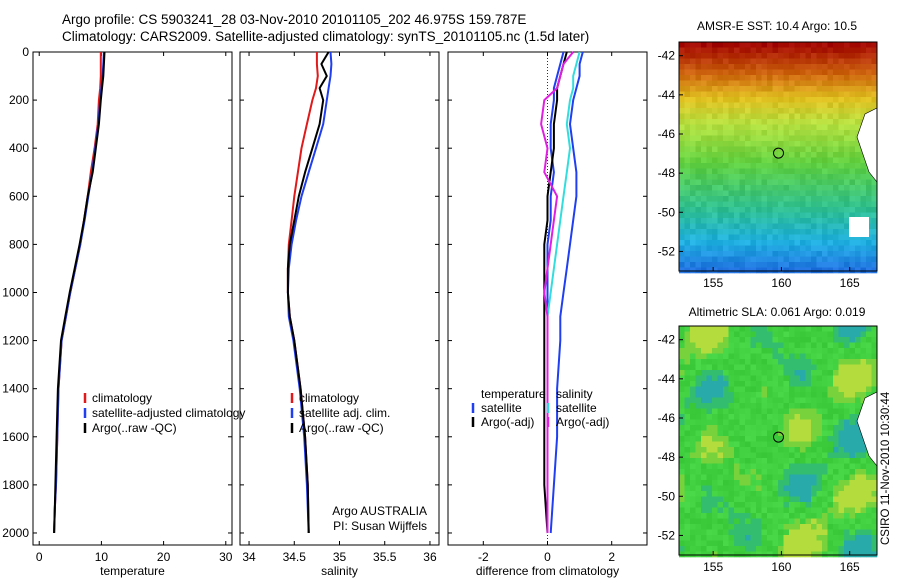  Describe the element at coordinates (667, 457) in the screenshot. I see `y-tick-label: -48` at that location.